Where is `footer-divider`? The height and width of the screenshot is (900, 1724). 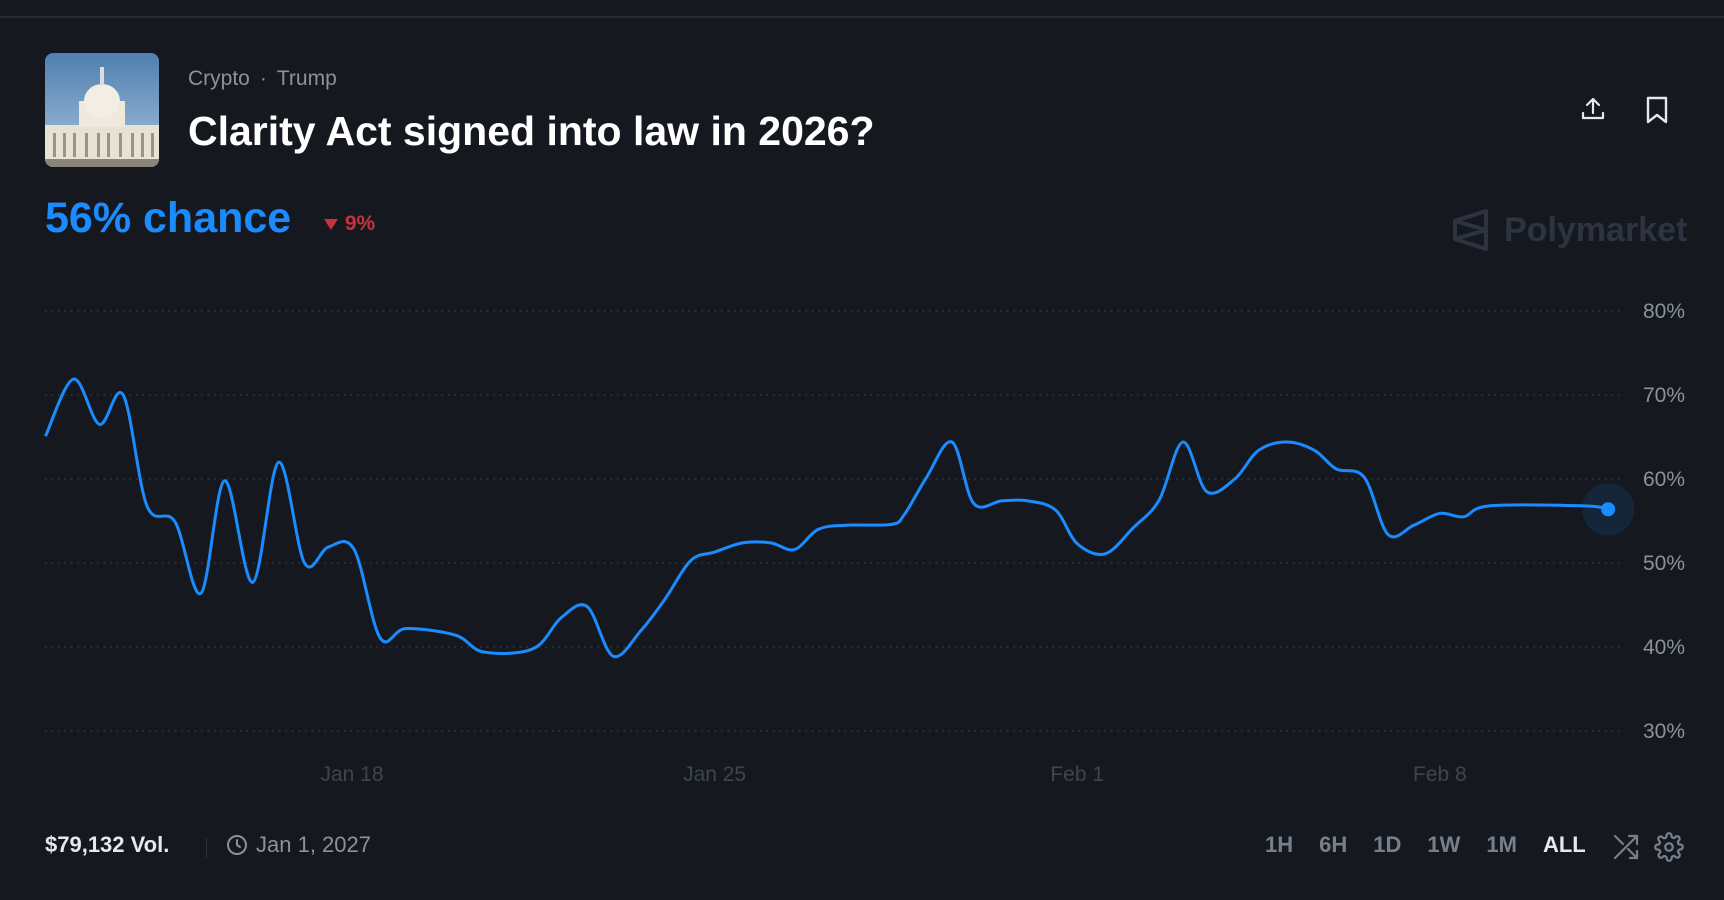
footer-divider is located at coordinates (206, 848).